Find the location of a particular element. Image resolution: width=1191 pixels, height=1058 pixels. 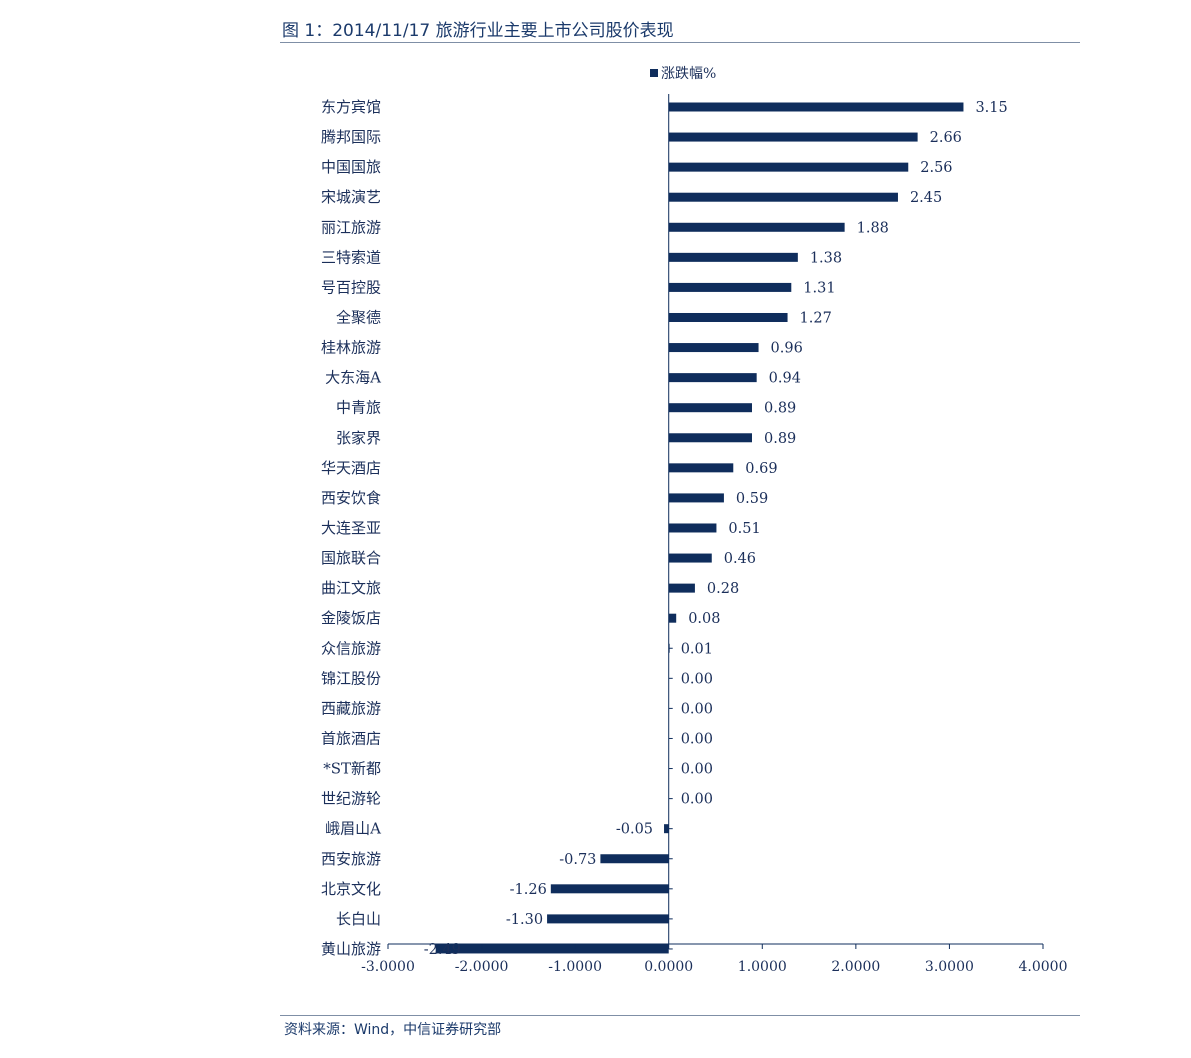

category-label: 张家界 is located at coordinates (358, 438).